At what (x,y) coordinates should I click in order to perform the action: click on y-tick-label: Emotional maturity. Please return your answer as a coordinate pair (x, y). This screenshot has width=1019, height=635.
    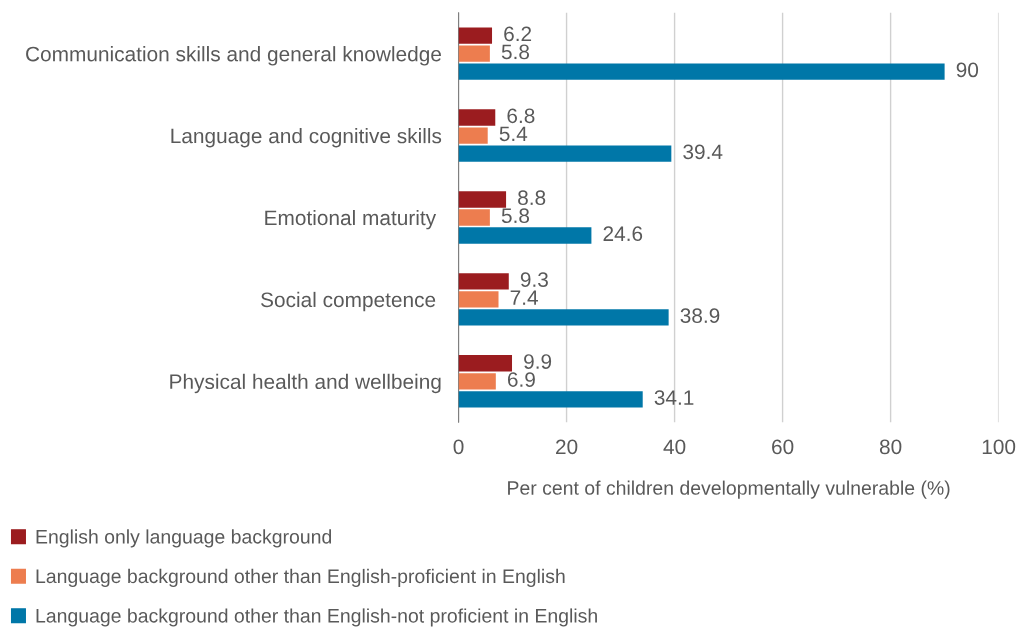
    Looking at the image, I should click on (351, 219).